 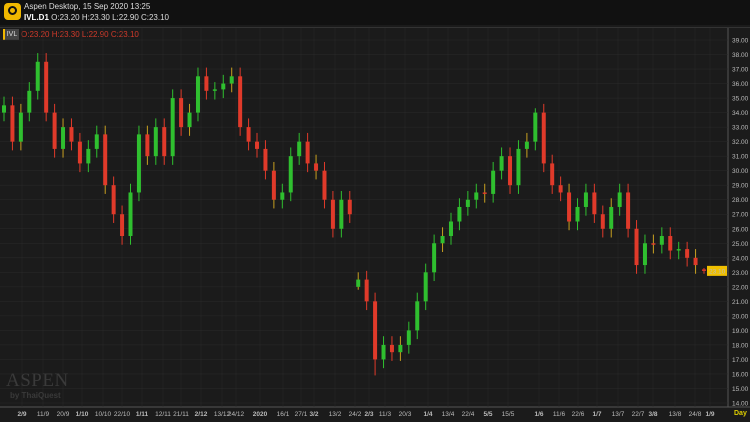 I want to click on y-tick-label: 38.00, so click(x=740, y=55).